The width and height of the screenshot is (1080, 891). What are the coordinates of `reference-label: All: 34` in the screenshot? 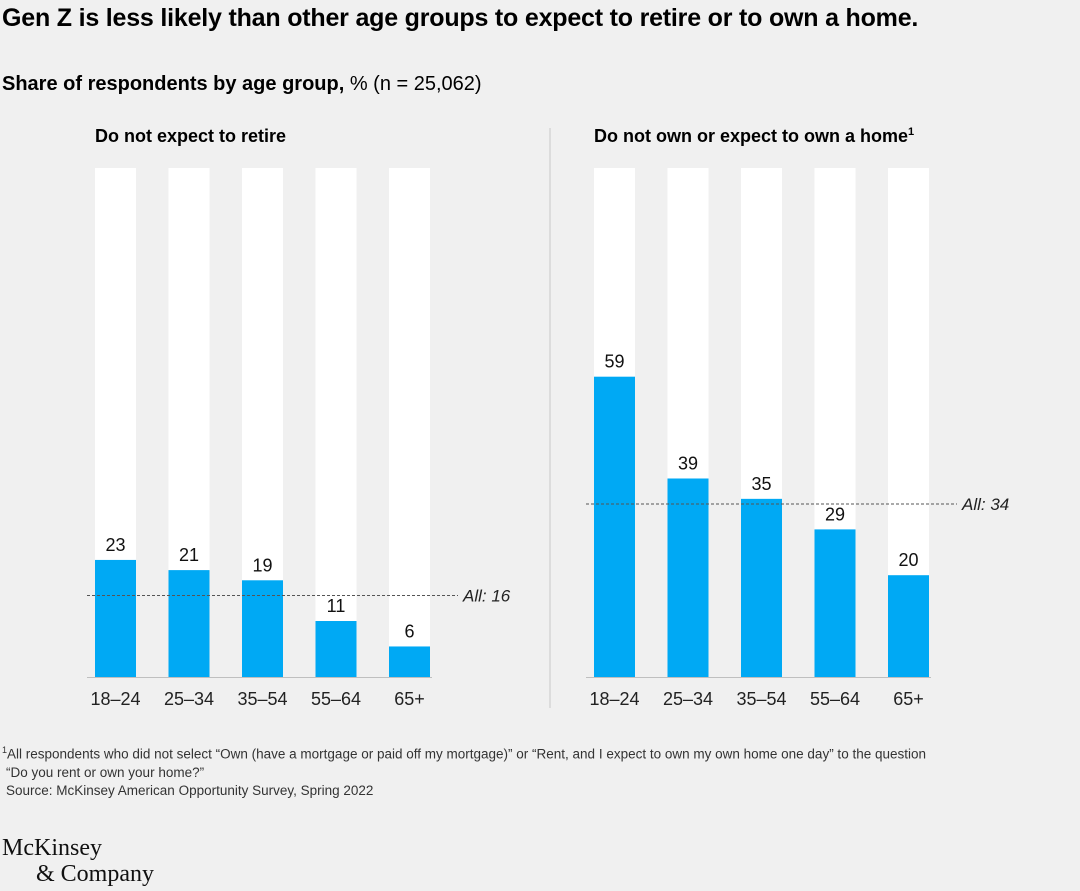 It's located at (985, 504).